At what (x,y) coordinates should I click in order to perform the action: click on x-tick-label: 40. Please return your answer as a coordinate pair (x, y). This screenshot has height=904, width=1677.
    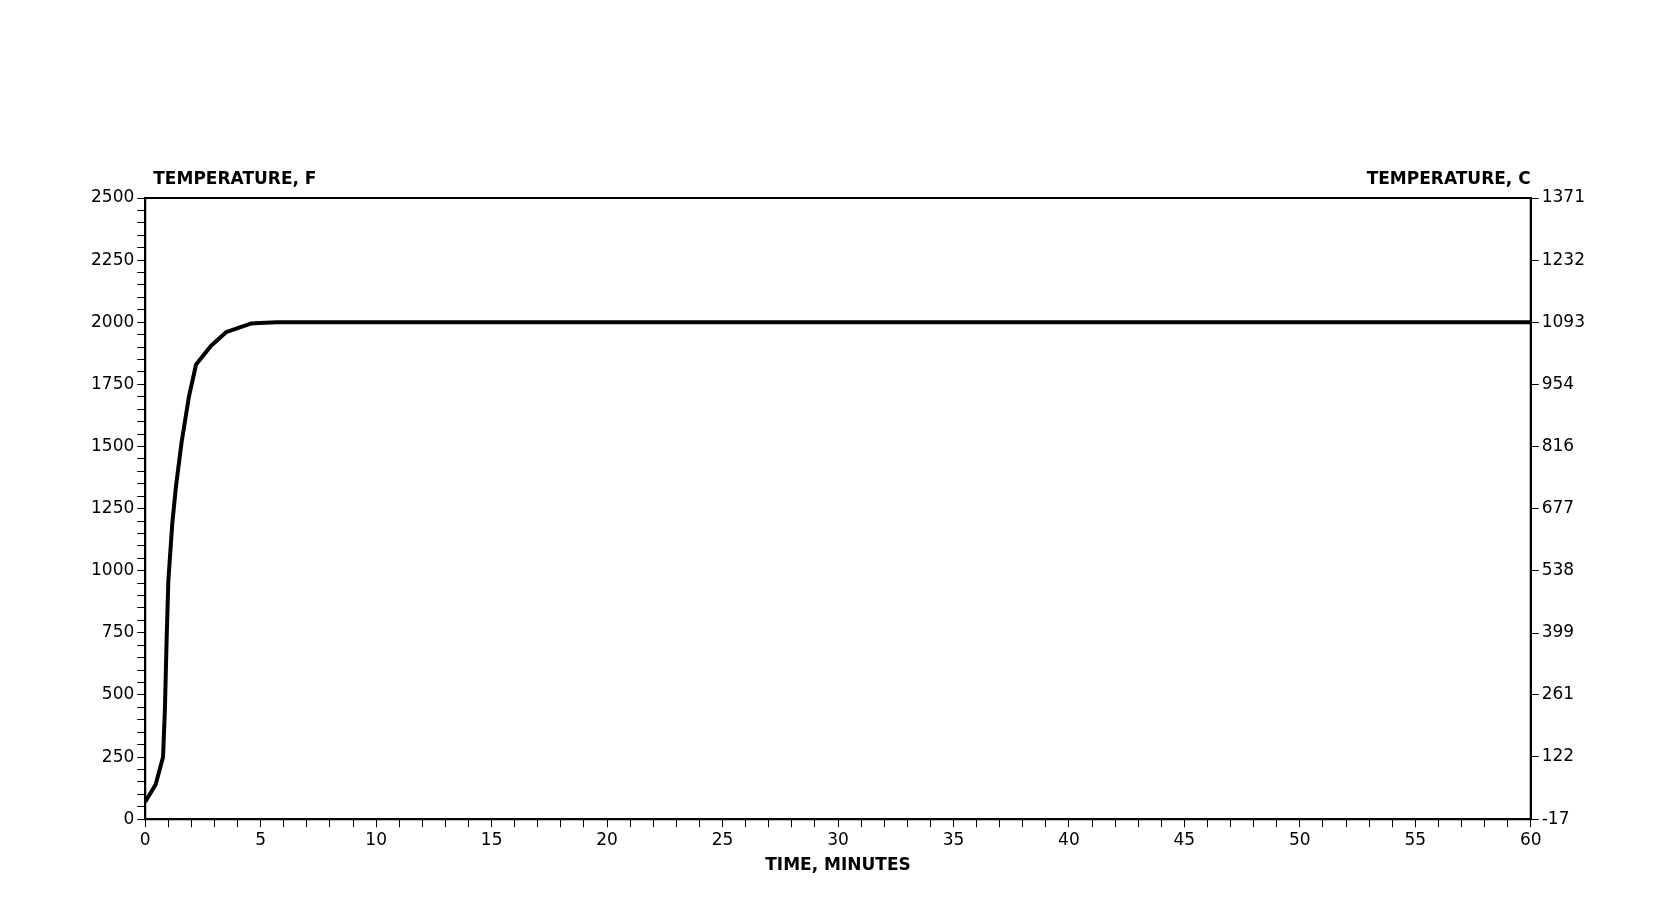
    Looking at the image, I should click on (1069, 838).